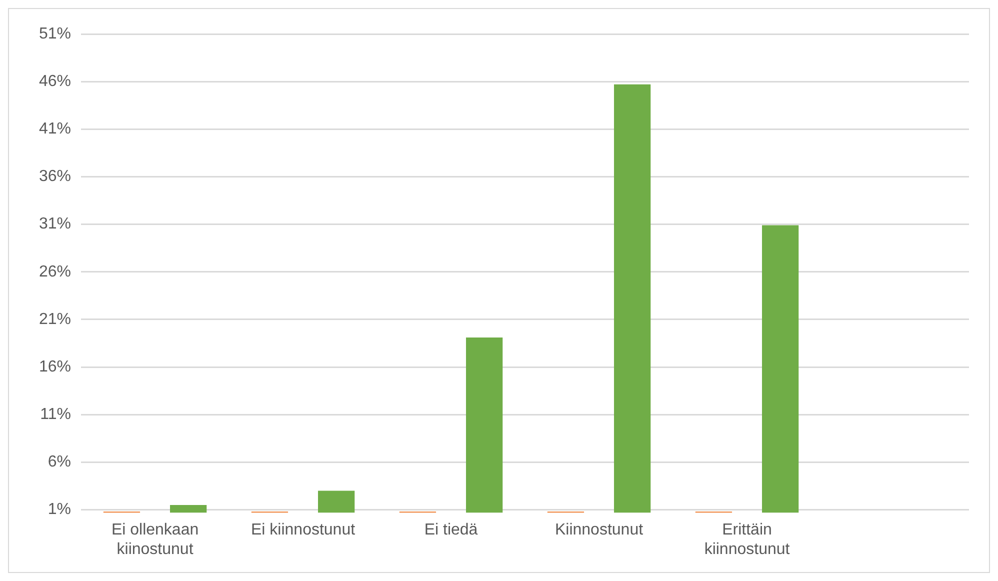  What do you see at coordinates (55, 33) in the screenshot?
I see `y-tick-label: 51%` at bounding box center [55, 33].